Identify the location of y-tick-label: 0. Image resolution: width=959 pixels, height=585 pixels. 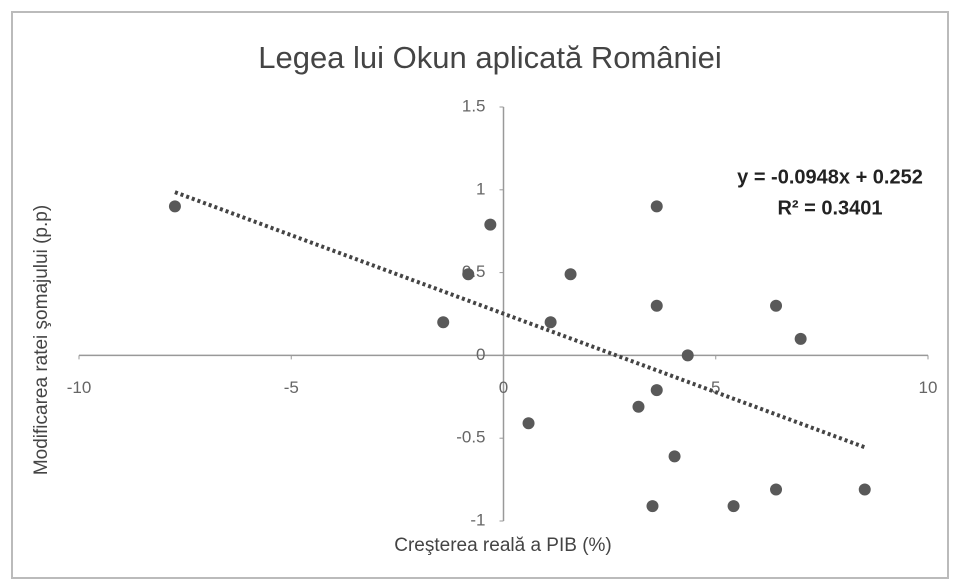
(480, 354).